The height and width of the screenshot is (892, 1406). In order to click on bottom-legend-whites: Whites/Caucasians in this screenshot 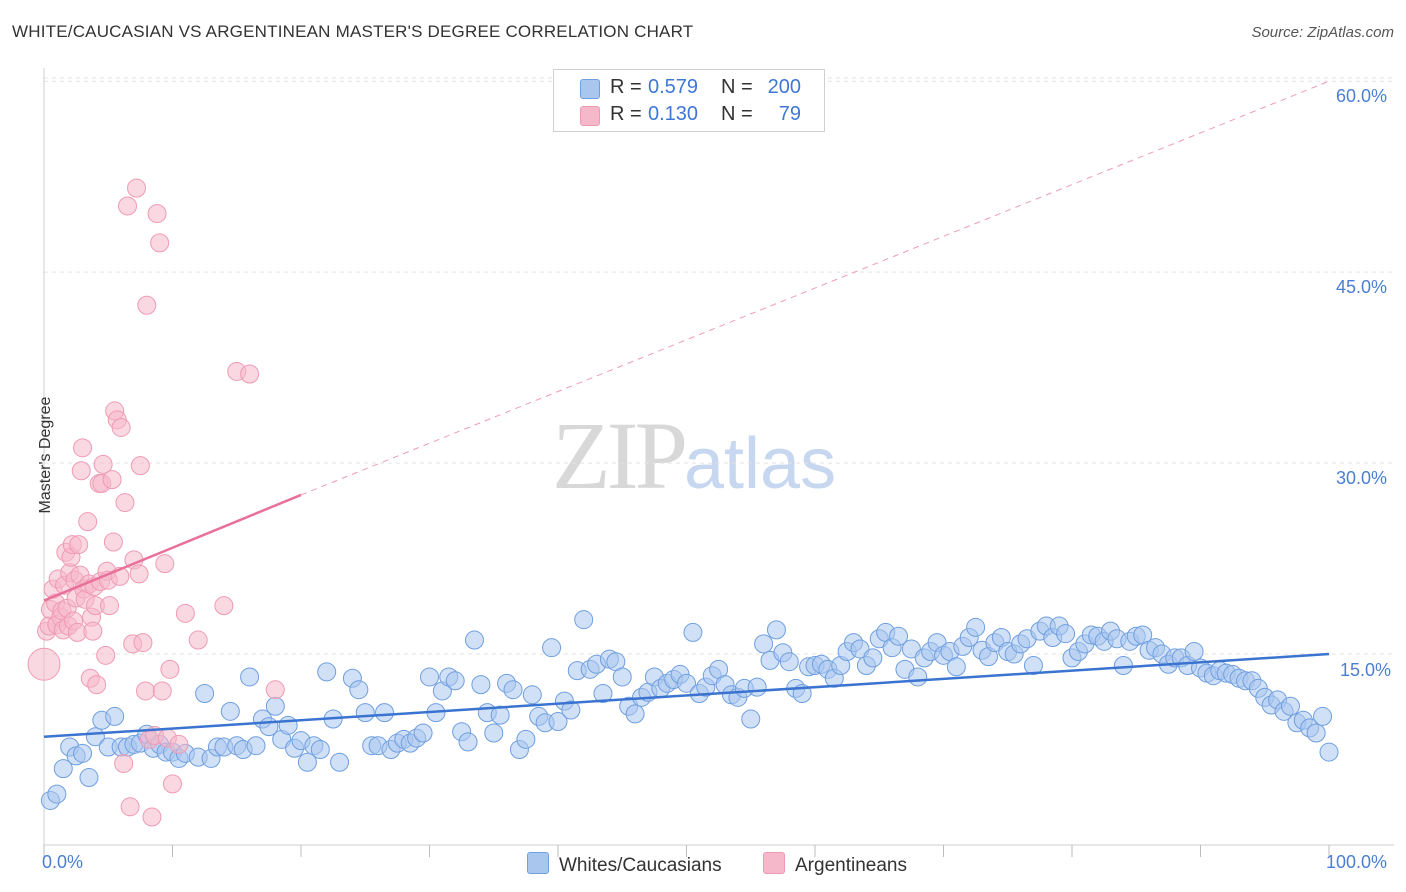, I will do `click(624, 864)`.